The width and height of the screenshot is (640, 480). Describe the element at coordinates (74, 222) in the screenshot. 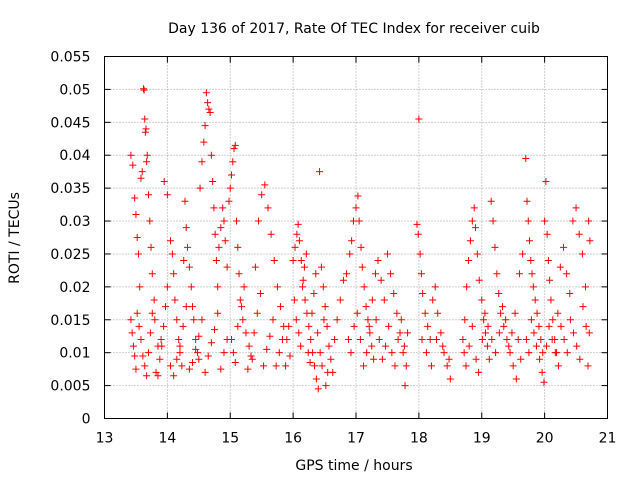

I see `y-tick-label: 0.03` at that location.